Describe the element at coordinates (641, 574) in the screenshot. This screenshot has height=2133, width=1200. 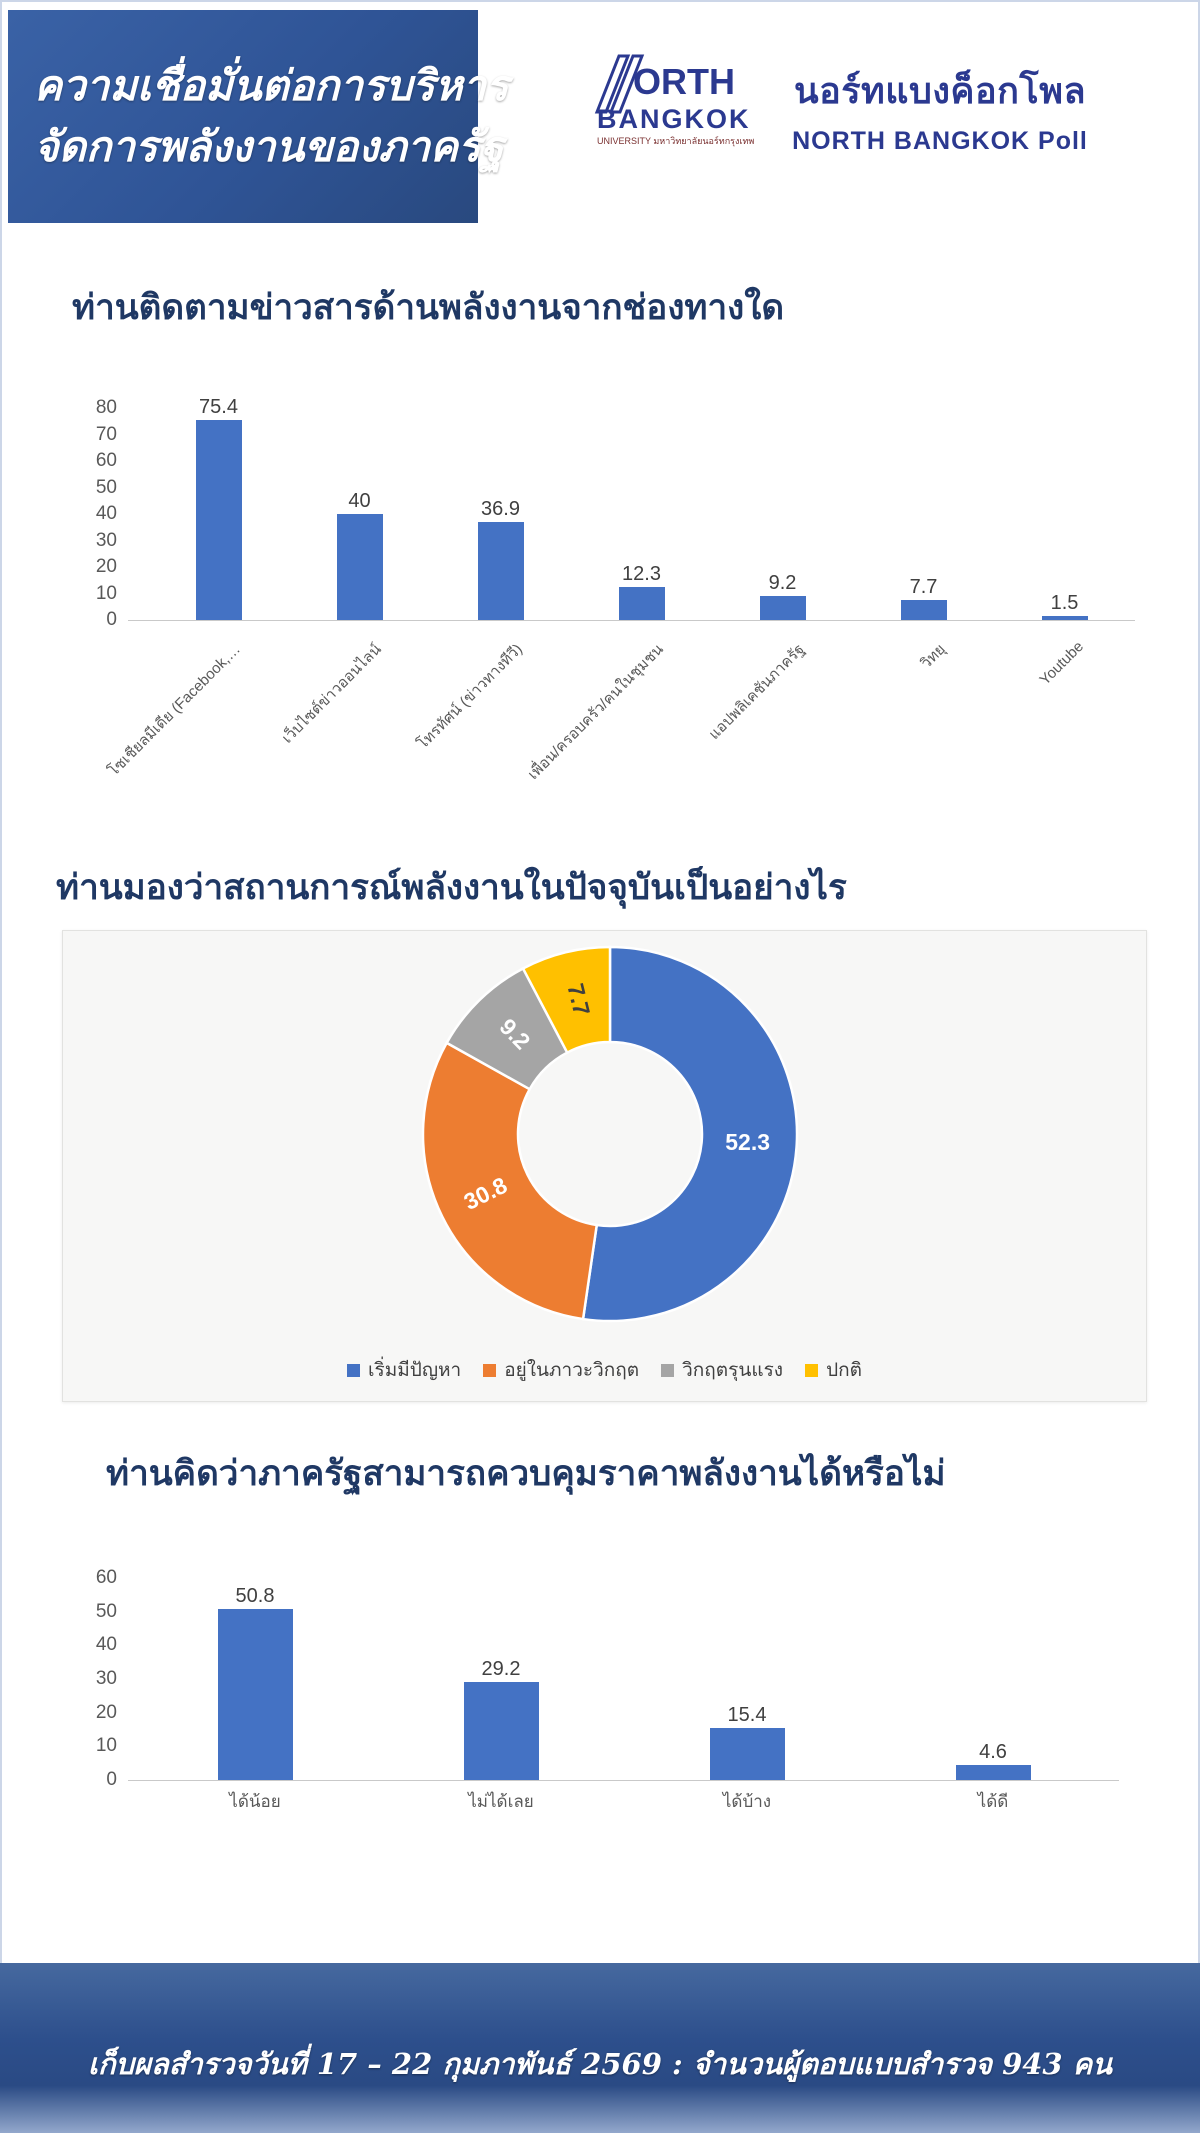
I see `bar-value-label: 12.3` at that location.